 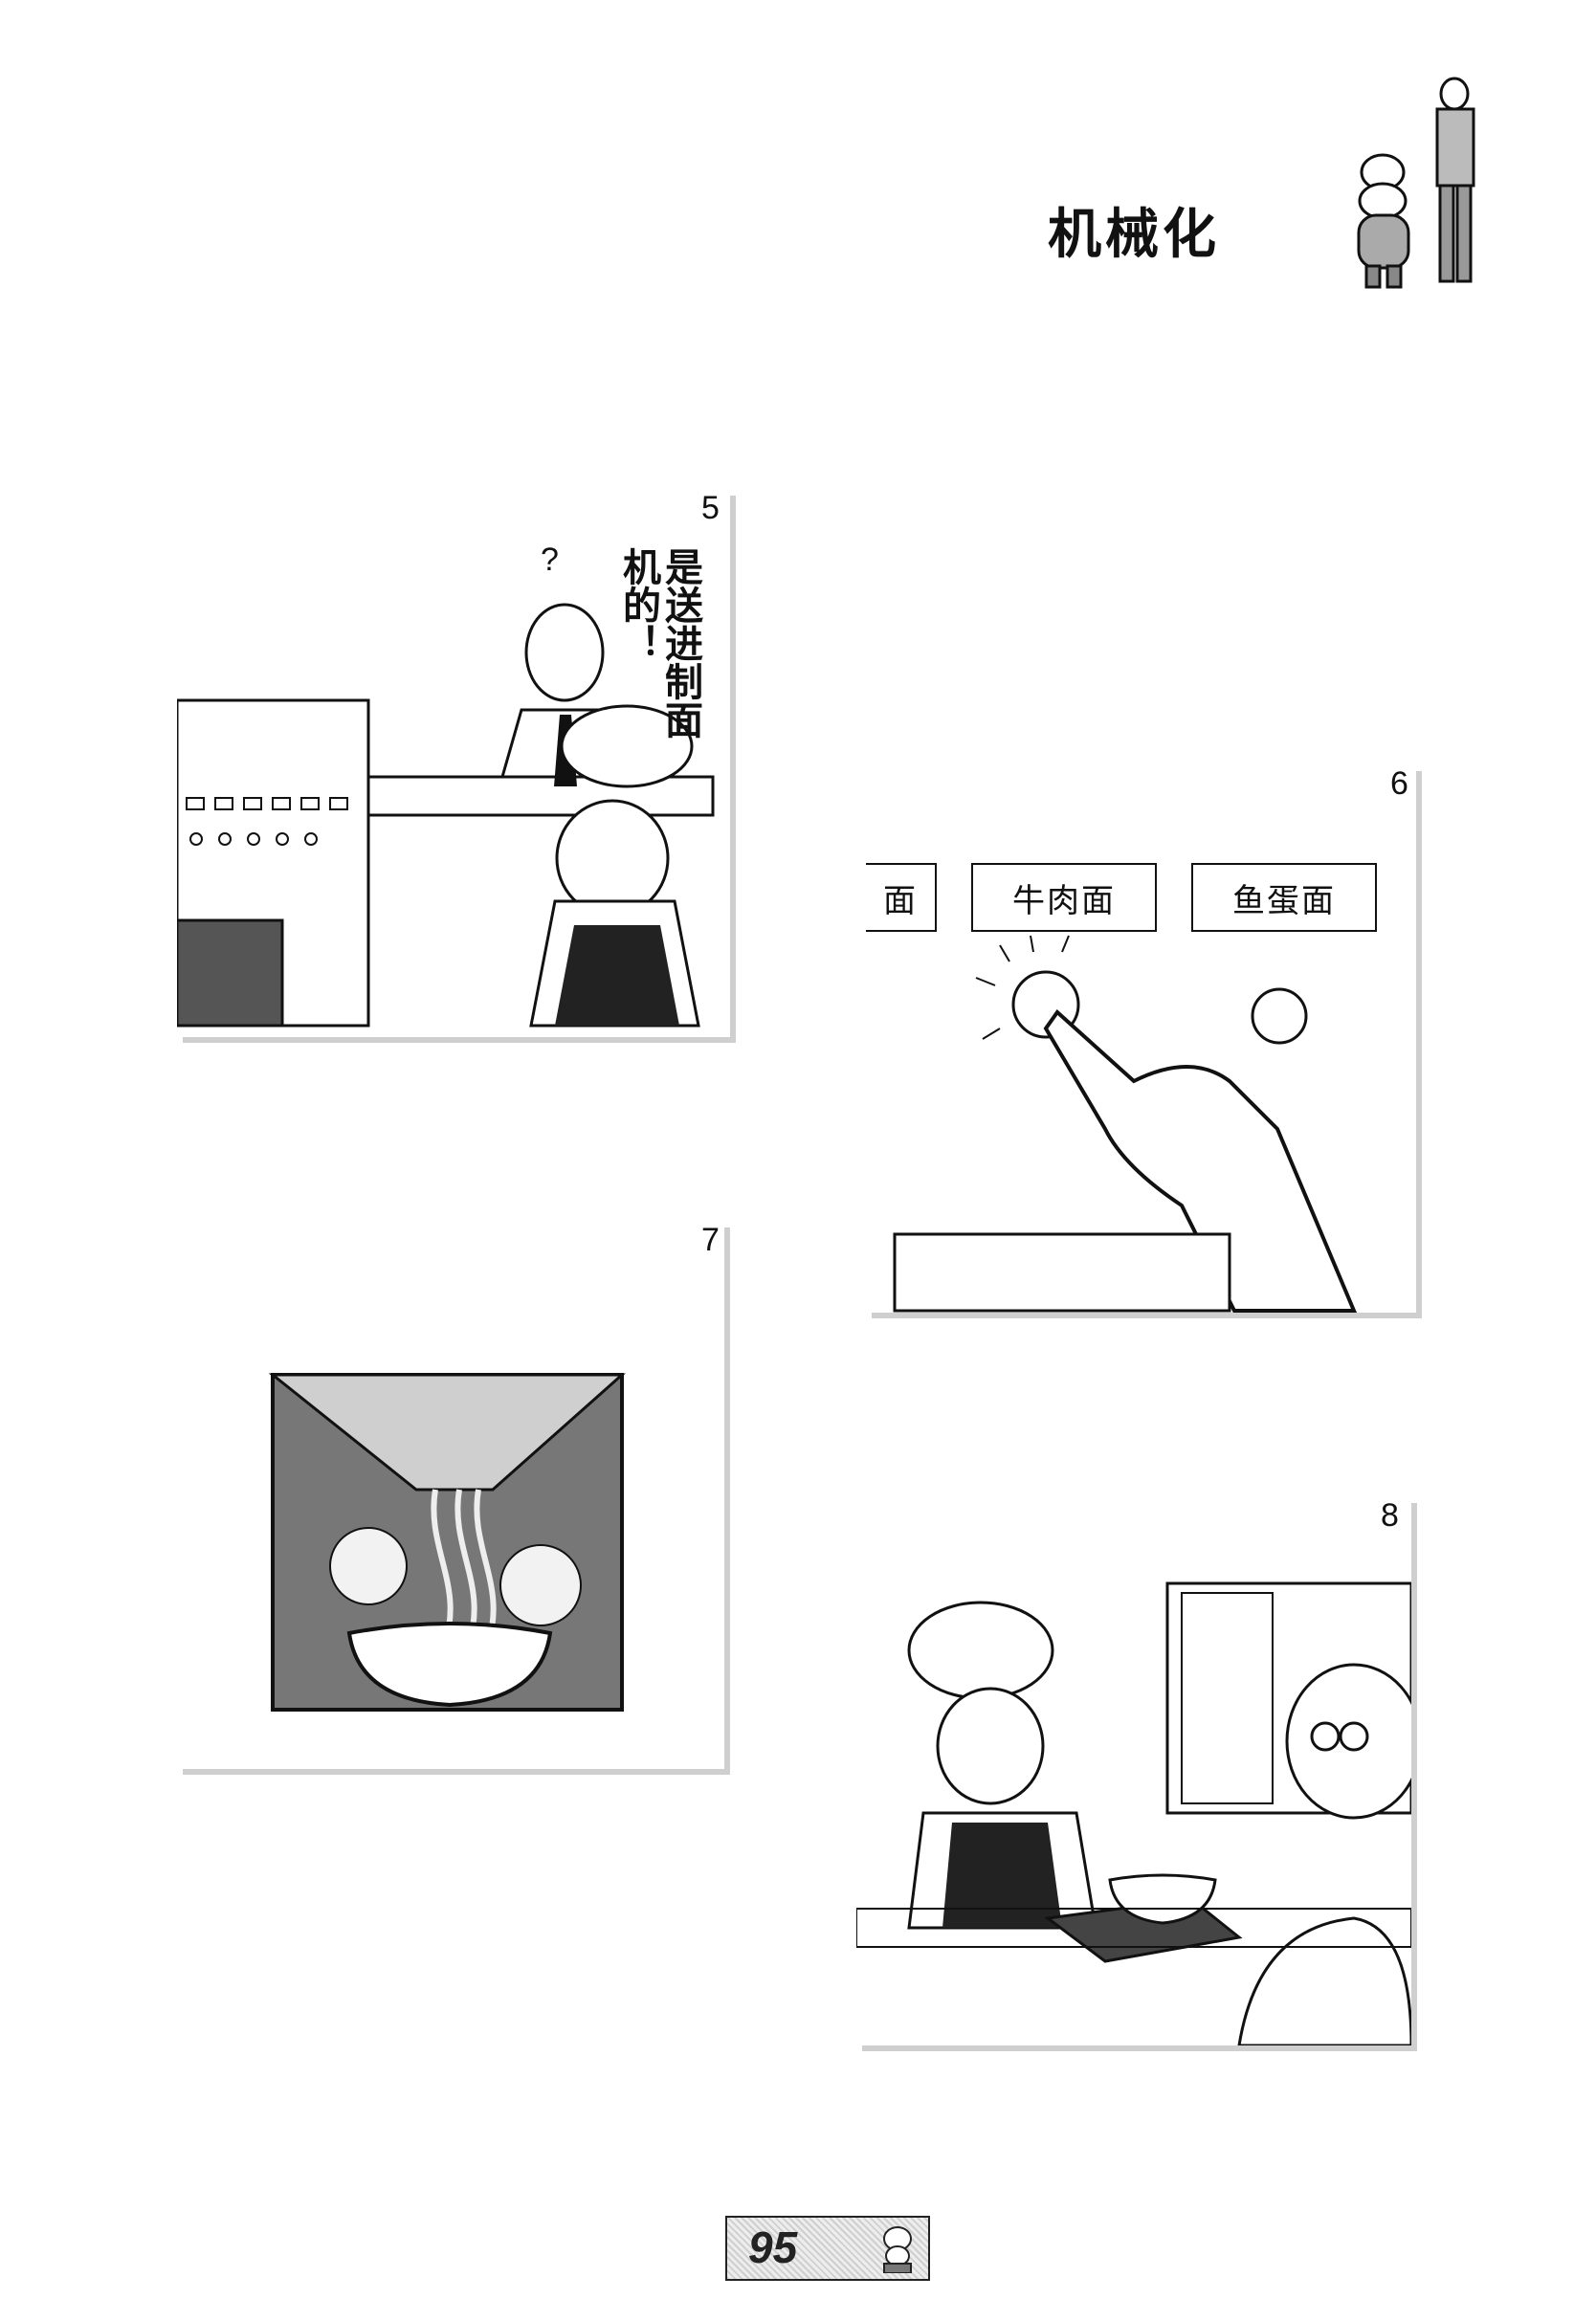 What do you see at coordinates (1126, 1124) in the screenshot?
I see `panel-6-illustration` at bounding box center [1126, 1124].